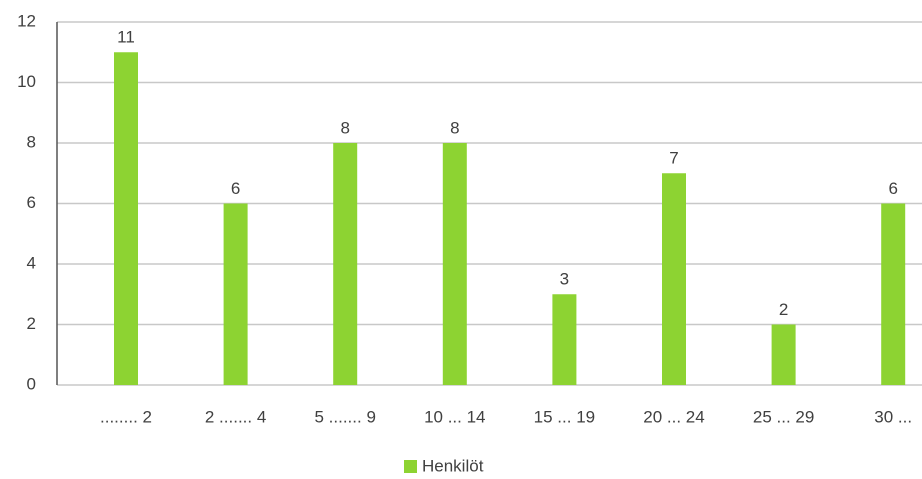  Describe the element at coordinates (783, 416) in the screenshot. I see `x-tick-label: 25 ... 29` at that location.